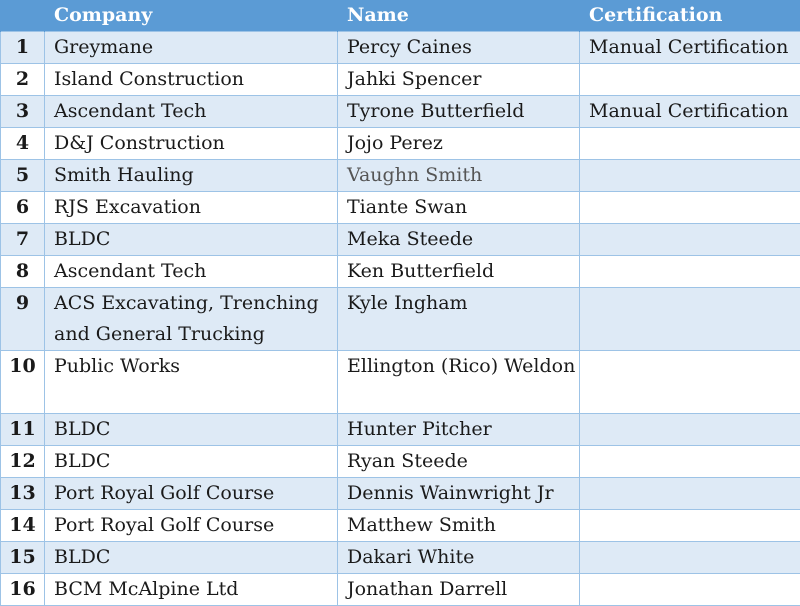 This screenshot has width=800, height=606. What do you see at coordinates (23, 590) in the screenshot?
I see `row-number-cell: 16` at bounding box center [23, 590].